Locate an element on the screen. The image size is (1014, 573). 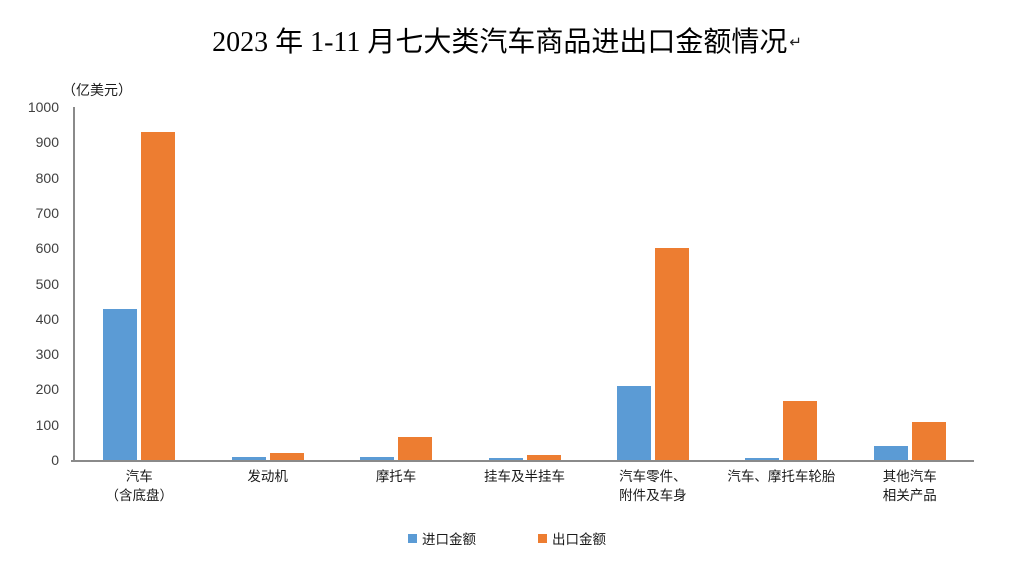
paragraph-mark-icon: ↵ is located at coordinates (795, 42).